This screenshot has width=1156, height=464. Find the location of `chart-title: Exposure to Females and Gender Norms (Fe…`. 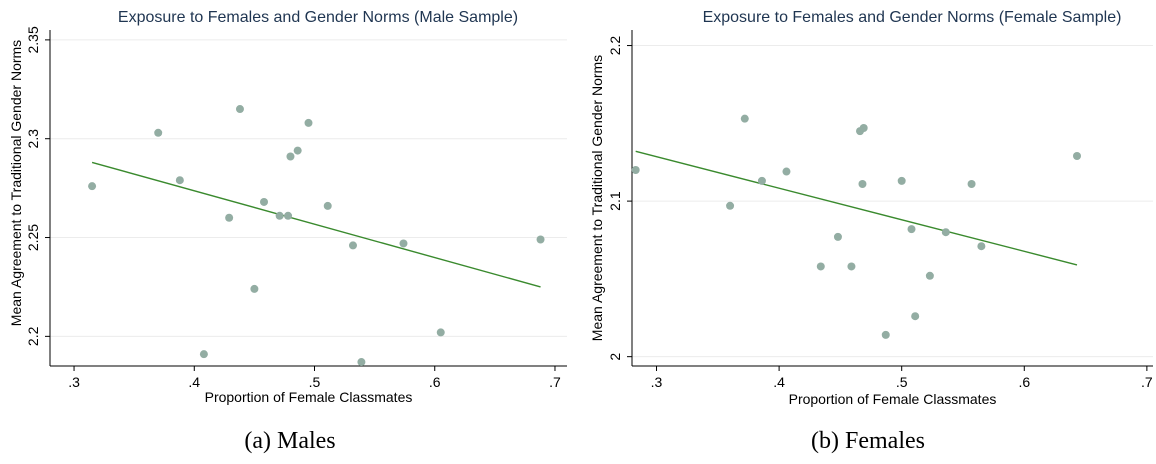

chart-title: Exposure to Females and Gender Norms (Fe… is located at coordinates (912, 17).